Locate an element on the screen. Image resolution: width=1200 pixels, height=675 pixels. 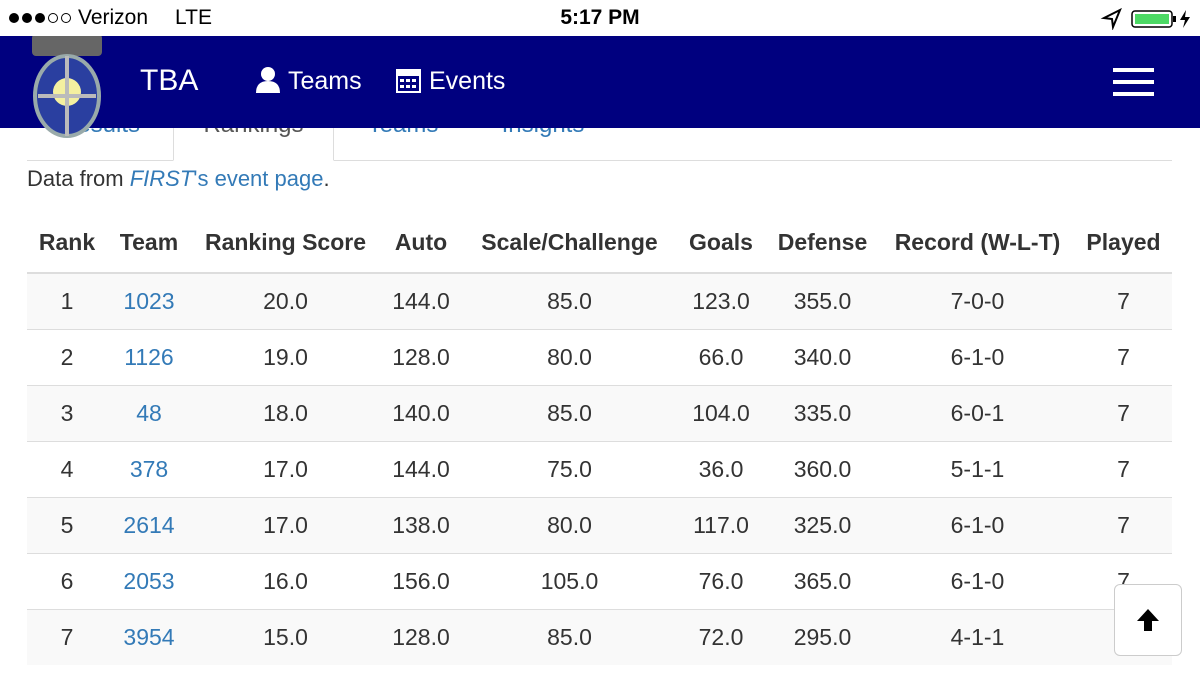
team-link: 2614 is located at coordinates (149, 525).